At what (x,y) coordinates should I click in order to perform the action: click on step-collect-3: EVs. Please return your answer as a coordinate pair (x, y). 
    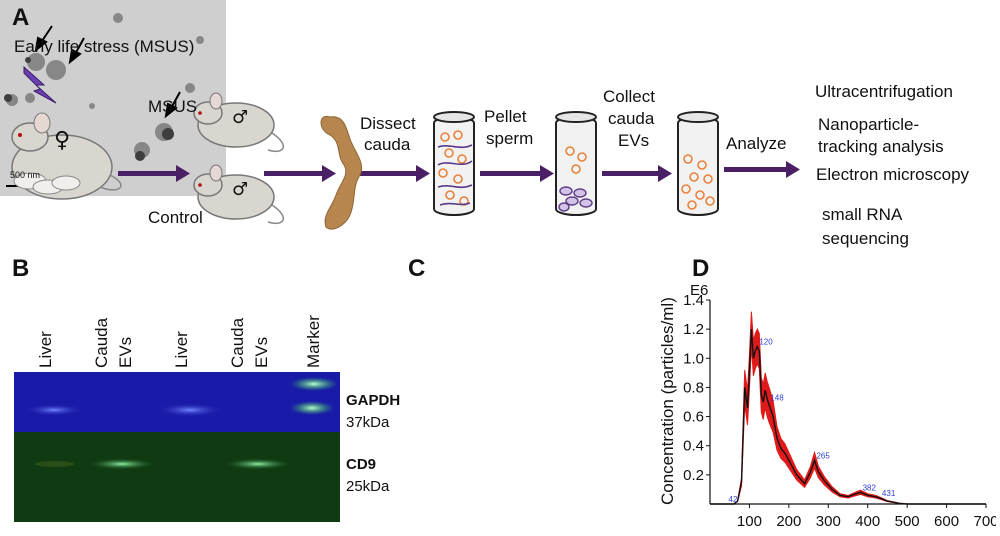
    Looking at the image, I should click on (634, 140).